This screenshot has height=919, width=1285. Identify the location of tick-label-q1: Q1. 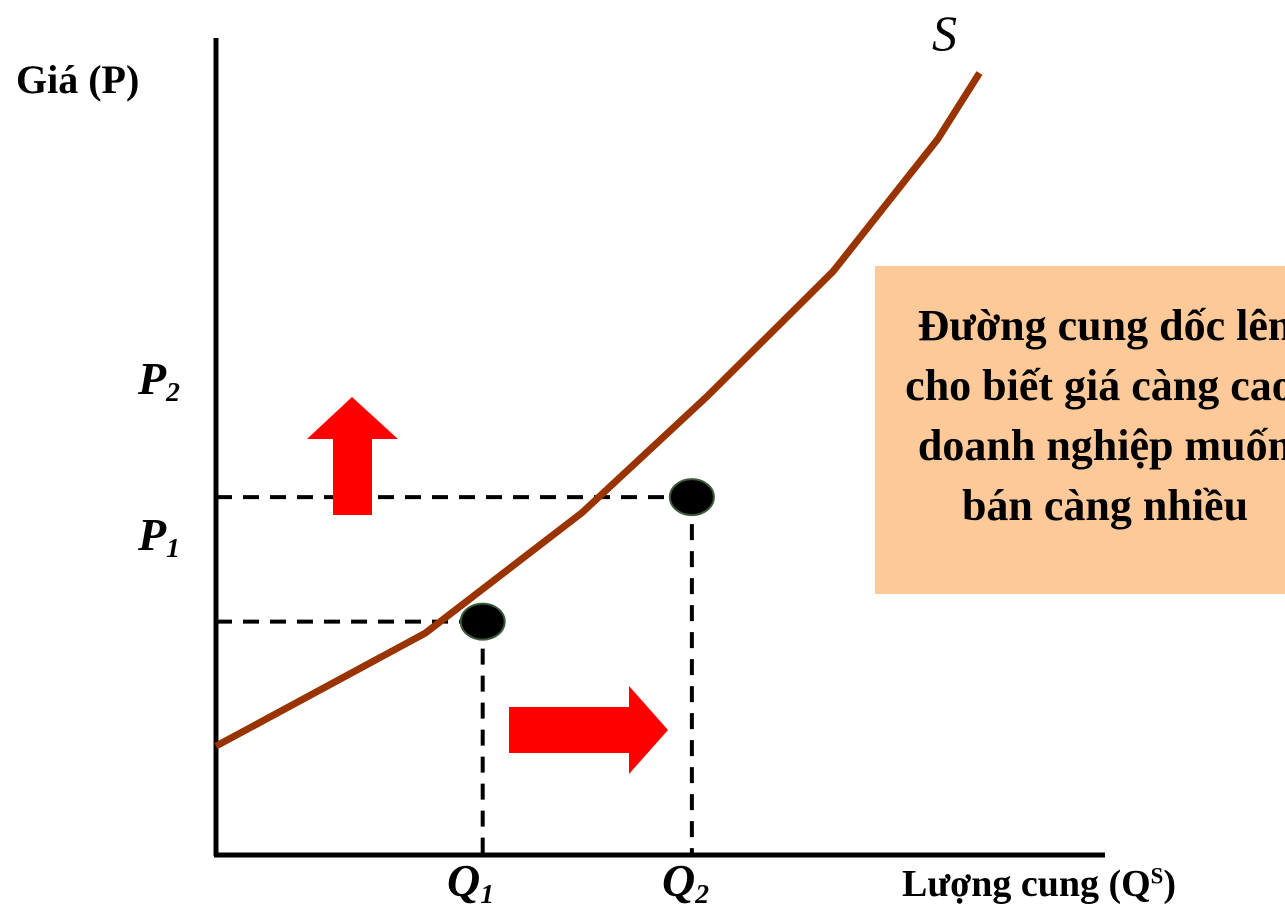
(471, 882).